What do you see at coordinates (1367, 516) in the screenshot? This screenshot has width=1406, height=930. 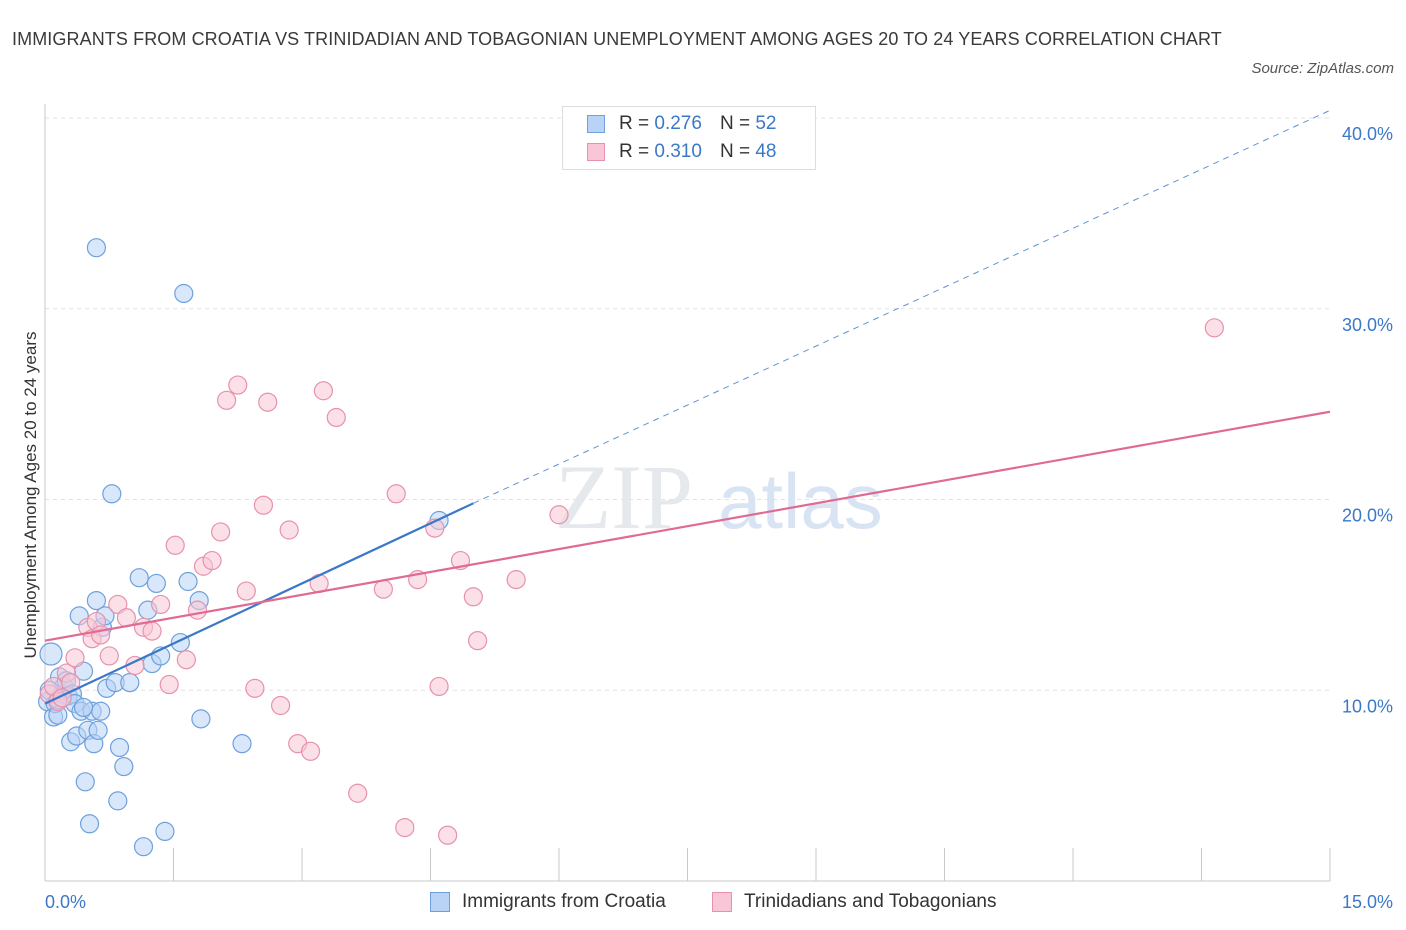 I see `y-tick-label: 20.0%` at bounding box center [1367, 516].